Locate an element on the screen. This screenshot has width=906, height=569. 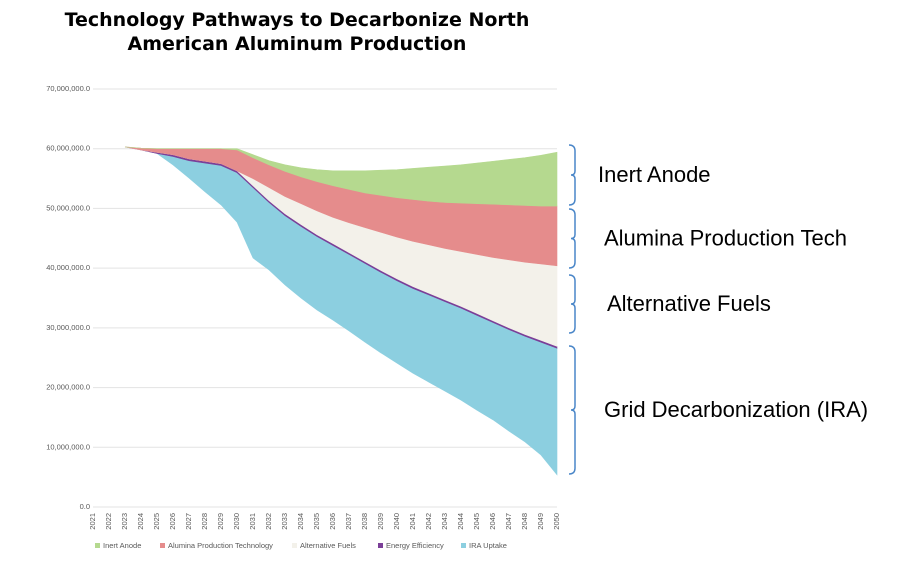
x-tick-label: 2044 is located at coordinates (460, 521).